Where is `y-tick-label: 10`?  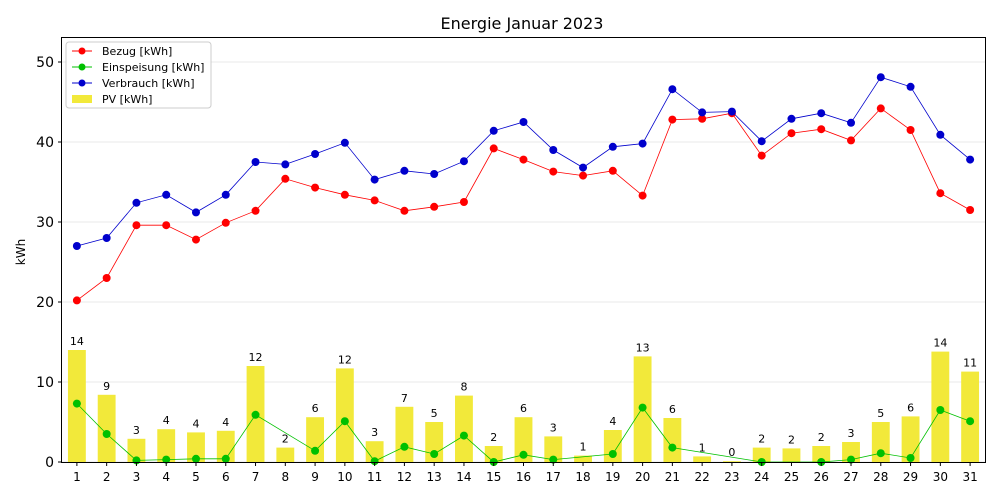
y-tick-label: 10 is located at coordinates (45, 383).